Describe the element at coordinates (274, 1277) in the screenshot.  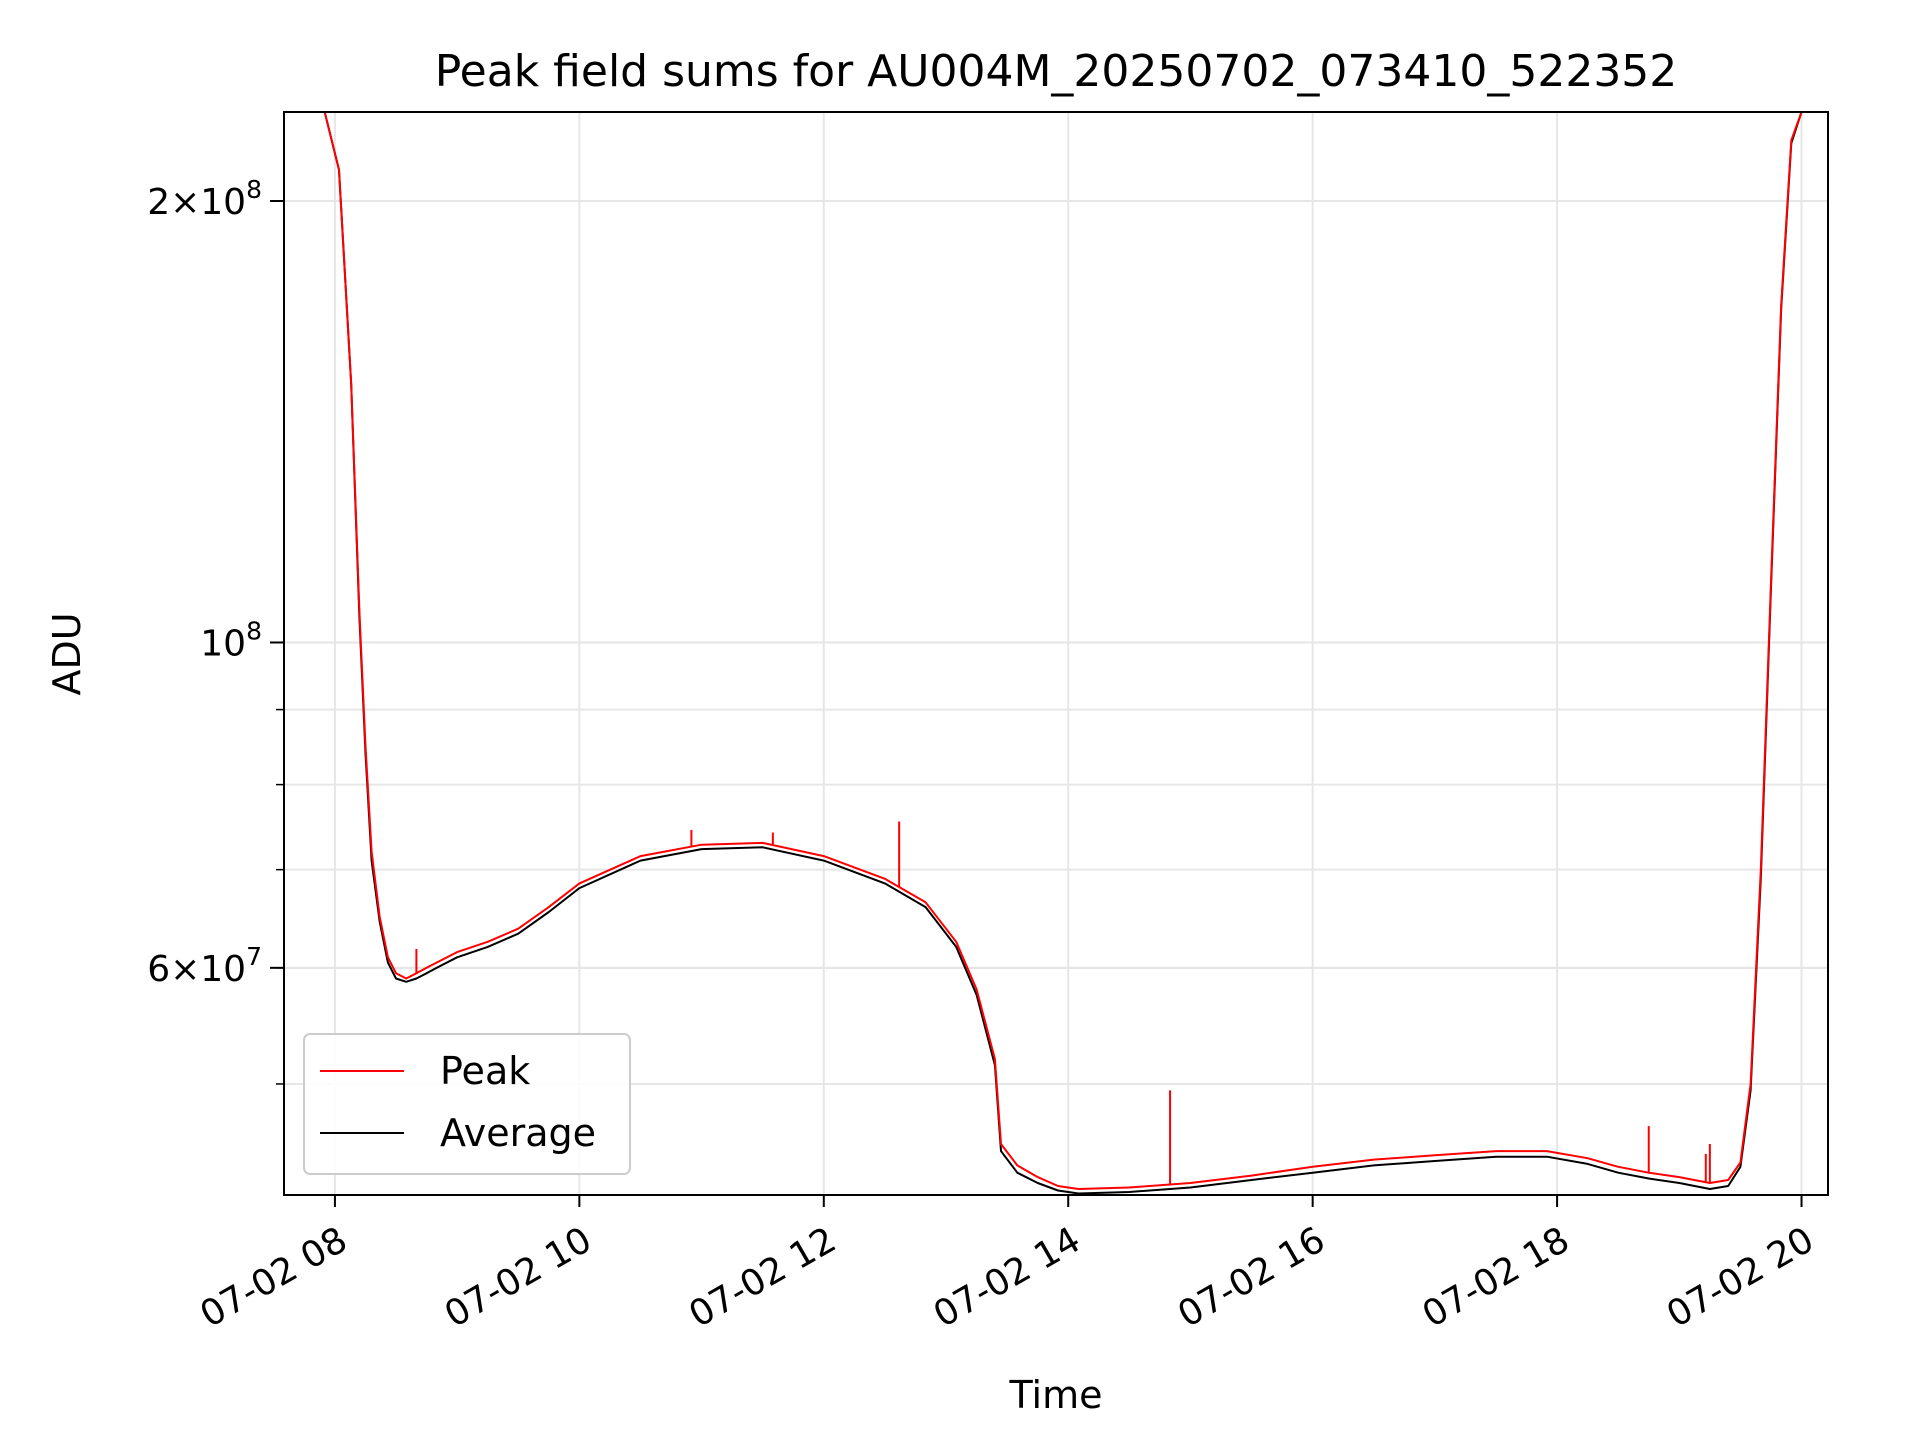
I see `x-tick-label: 07-02 08` at that location.